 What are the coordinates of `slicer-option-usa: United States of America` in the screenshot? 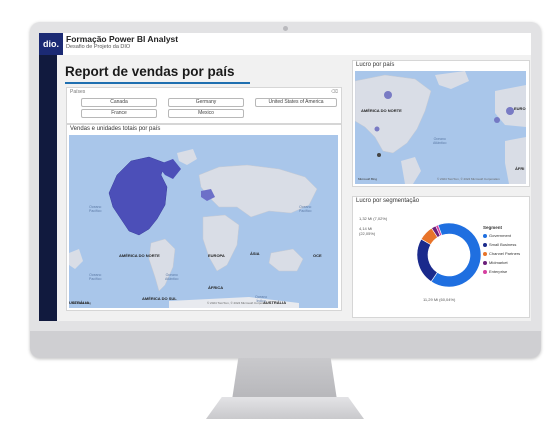 It's located at (296, 102).